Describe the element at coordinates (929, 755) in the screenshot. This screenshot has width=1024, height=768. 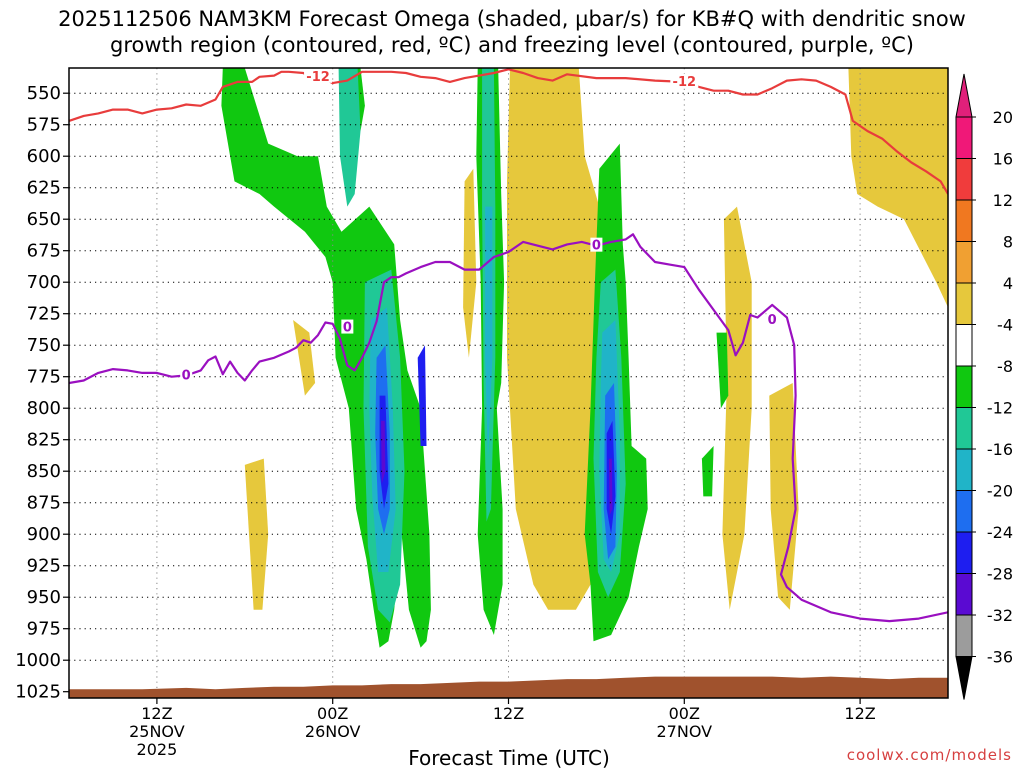
I see `credit-text: coolwx.com/models` at that location.